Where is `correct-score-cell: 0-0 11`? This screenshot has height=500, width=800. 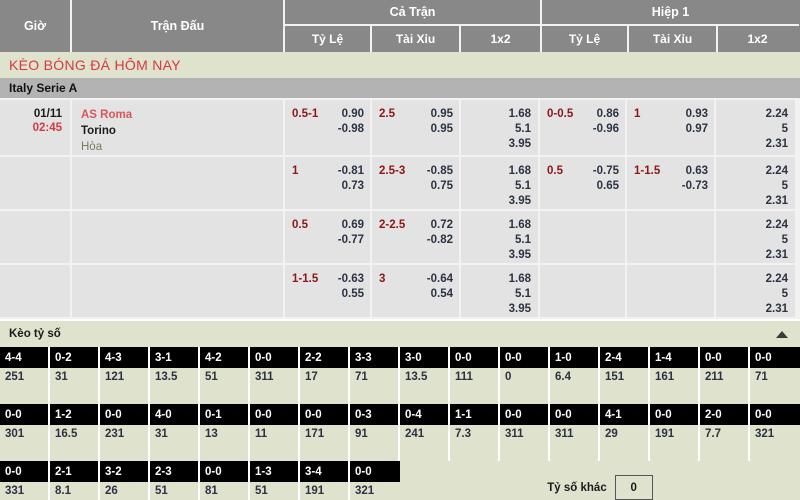
correct-score-cell: 0-0 11 is located at coordinates (275, 432).